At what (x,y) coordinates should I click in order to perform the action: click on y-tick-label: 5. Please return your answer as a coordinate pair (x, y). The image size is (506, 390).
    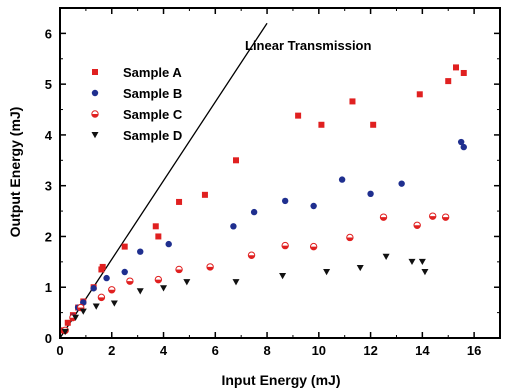
    Looking at the image, I should click on (48, 84).